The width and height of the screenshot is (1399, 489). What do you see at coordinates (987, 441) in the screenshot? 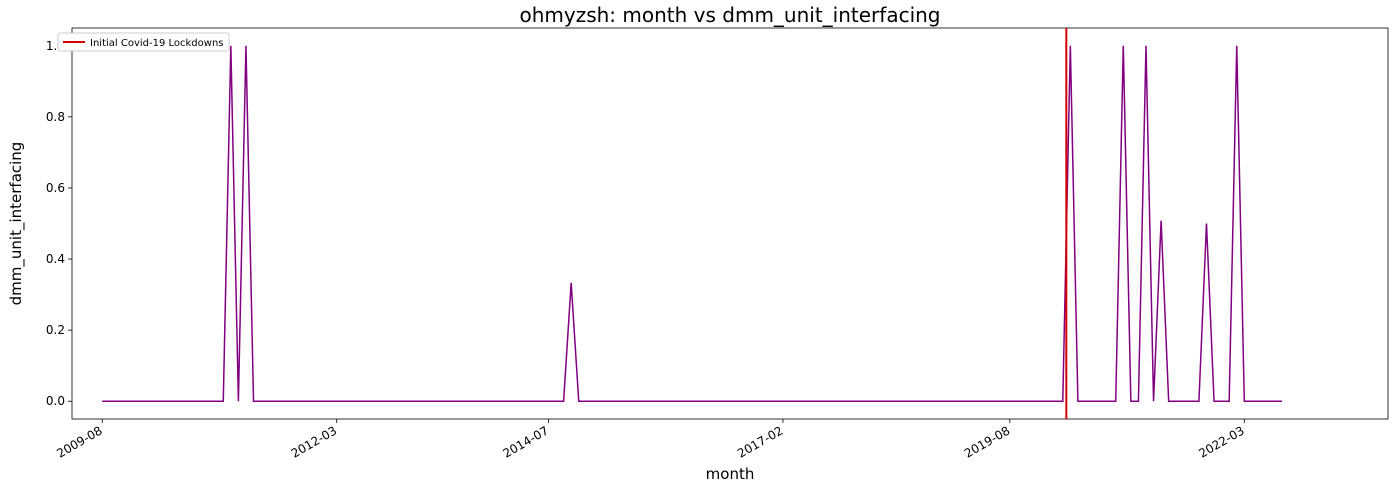
I see `x-tick-label: 2019-08` at bounding box center [987, 441].